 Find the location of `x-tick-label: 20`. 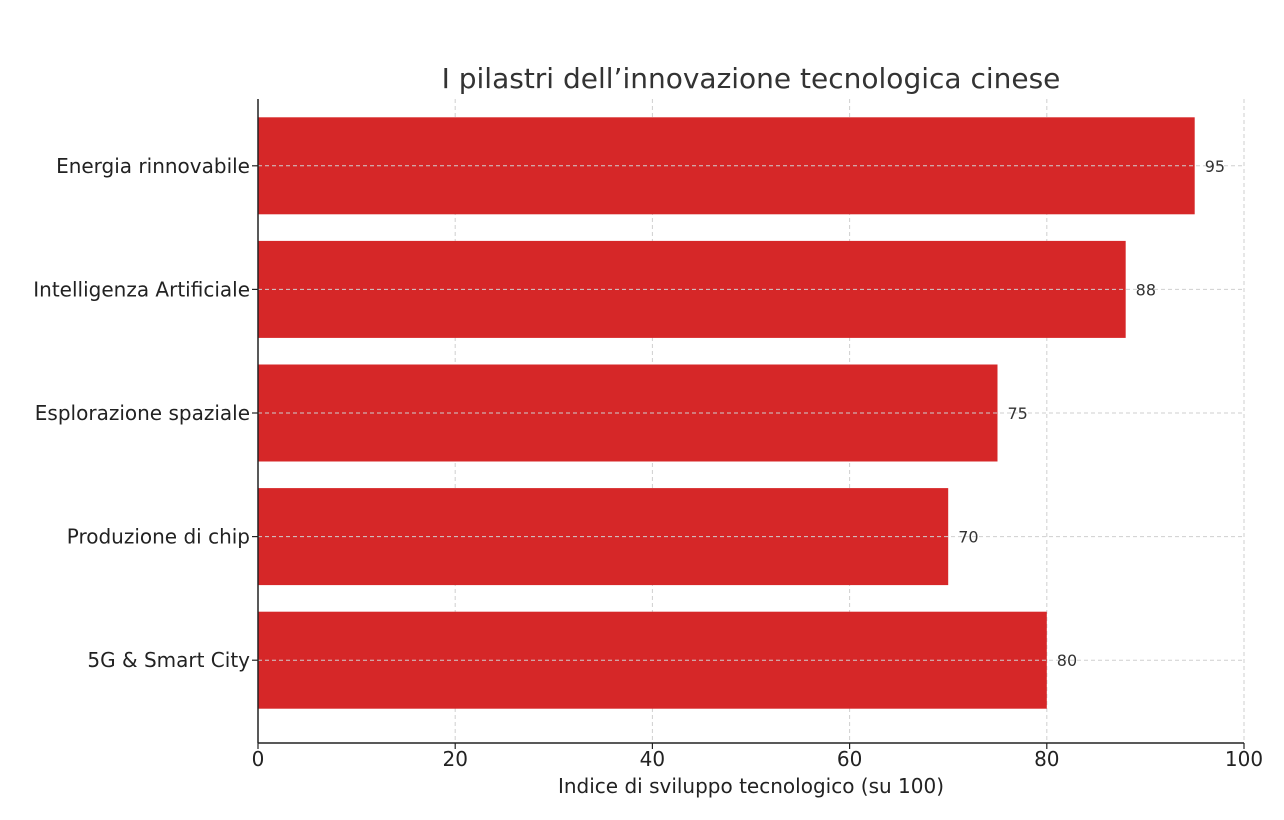

x-tick-label: 20 is located at coordinates (454, 759).